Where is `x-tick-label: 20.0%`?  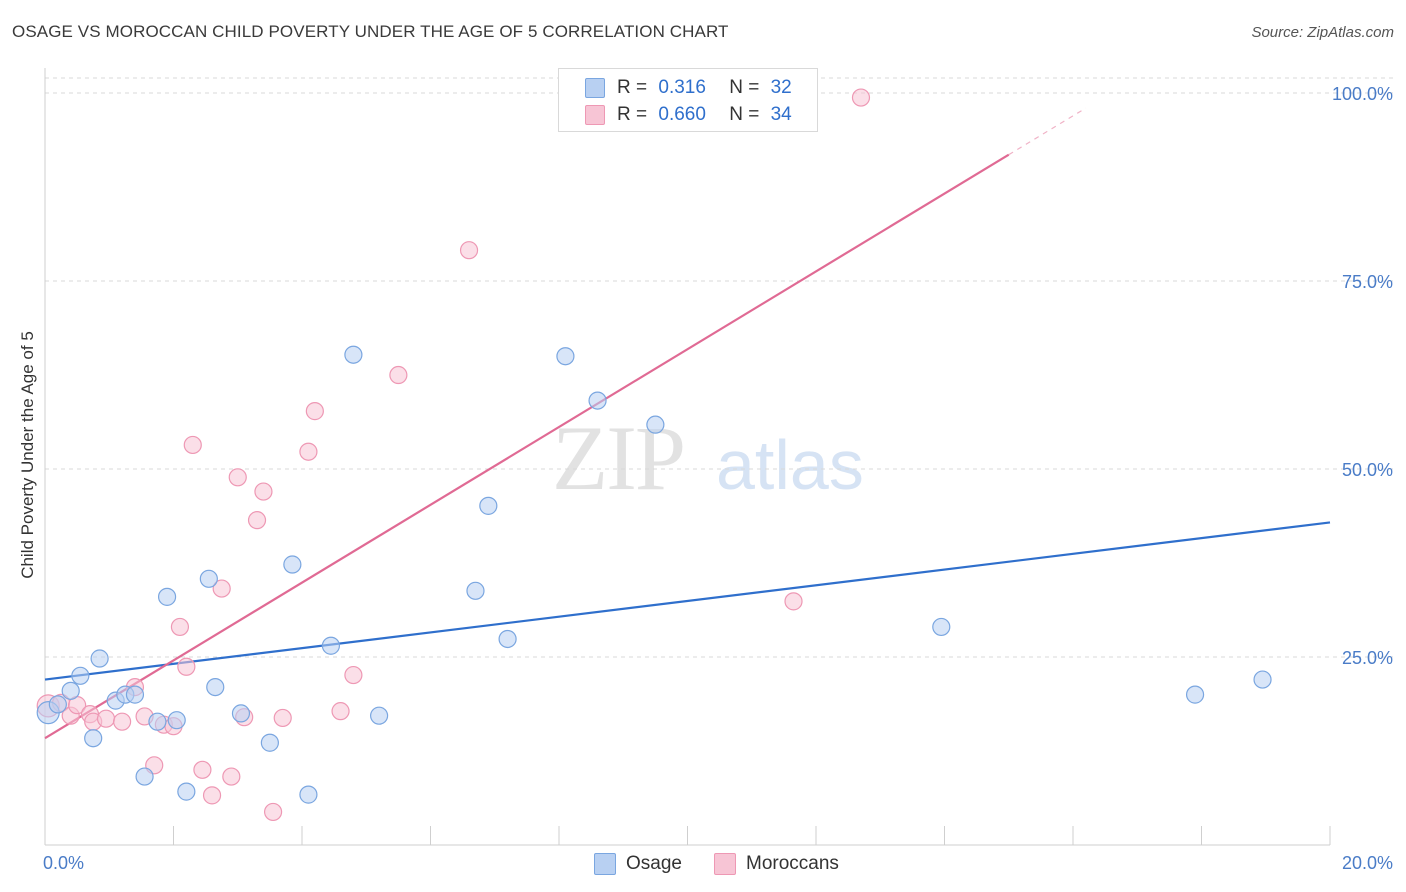
x-tick-label: 20.0% is located at coordinates (1367, 863).